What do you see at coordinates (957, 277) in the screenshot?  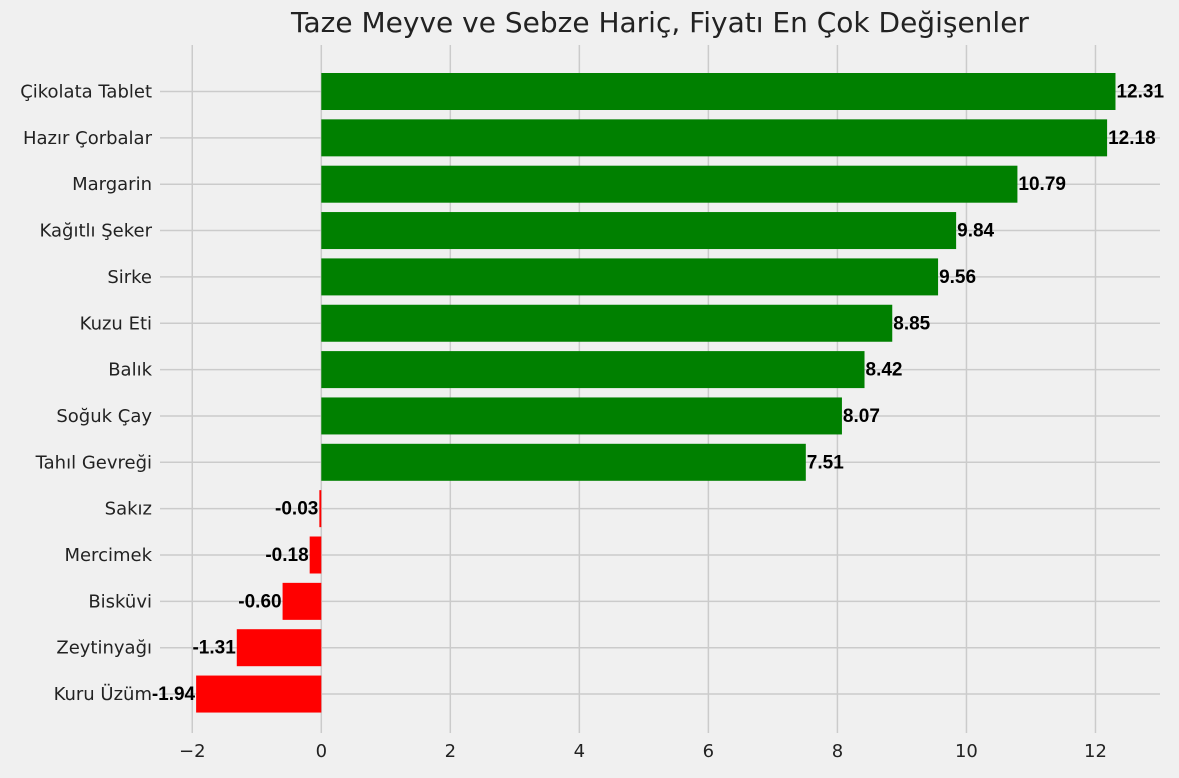 I see `data-label: 9.56` at bounding box center [957, 277].